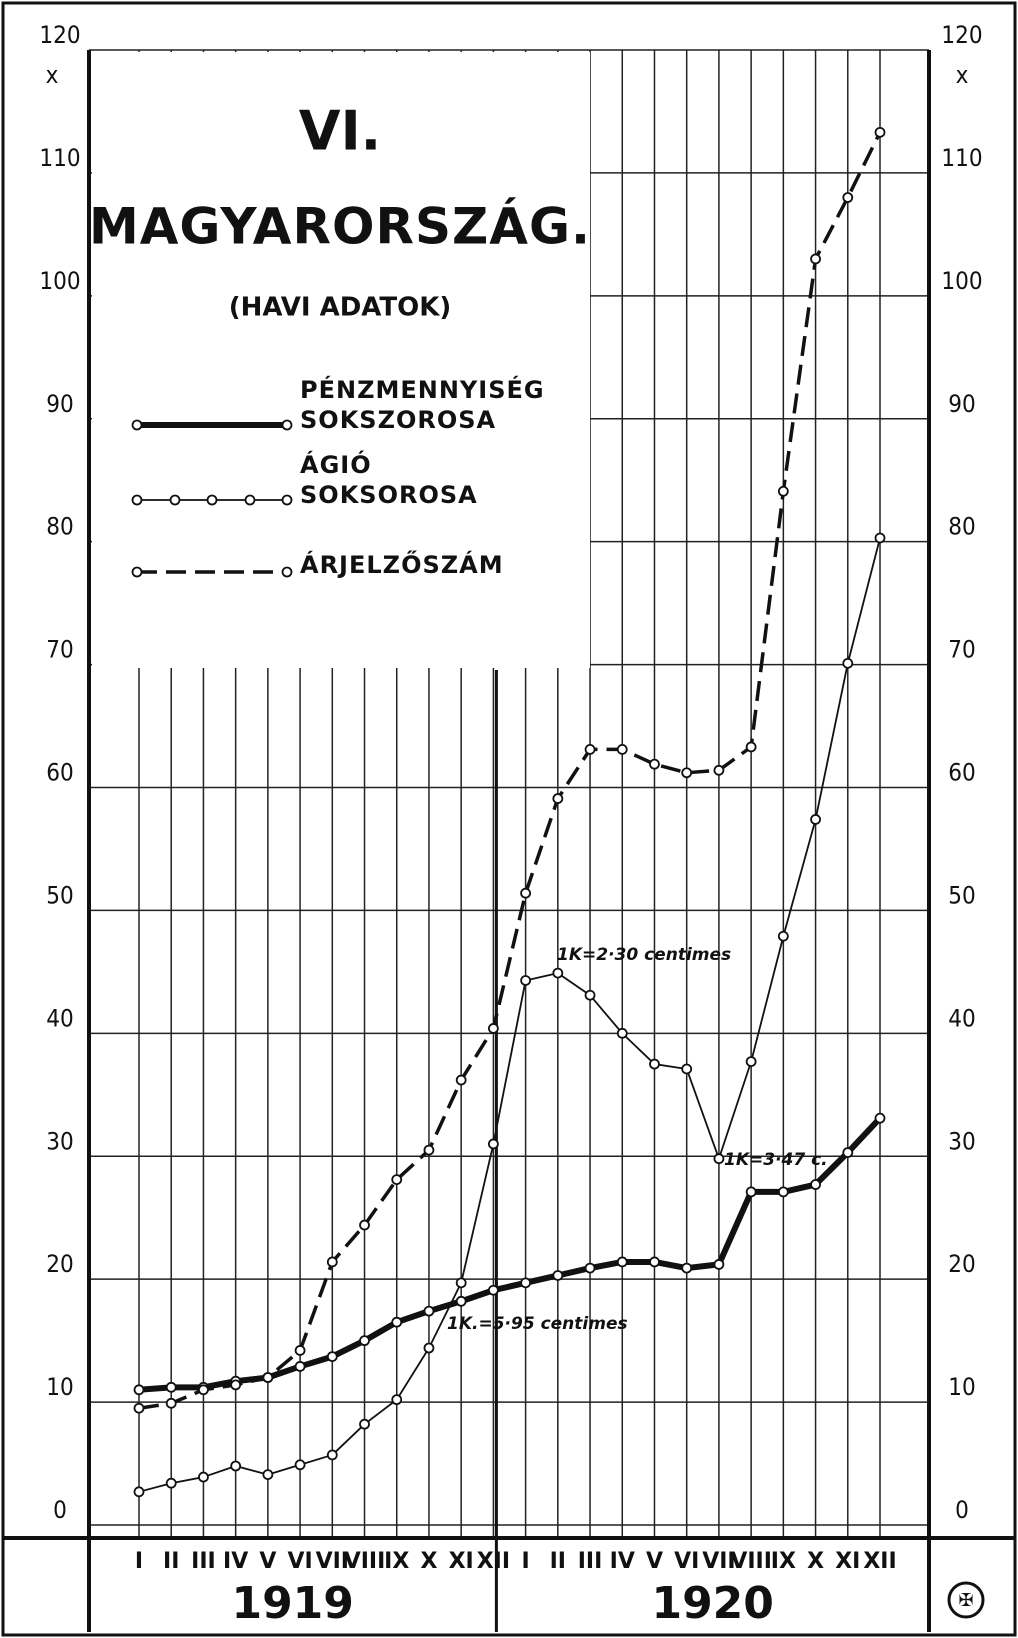  What do you see at coordinates (961, 650) in the screenshot?
I see `y-tick-label-right: 70` at bounding box center [961, 650].